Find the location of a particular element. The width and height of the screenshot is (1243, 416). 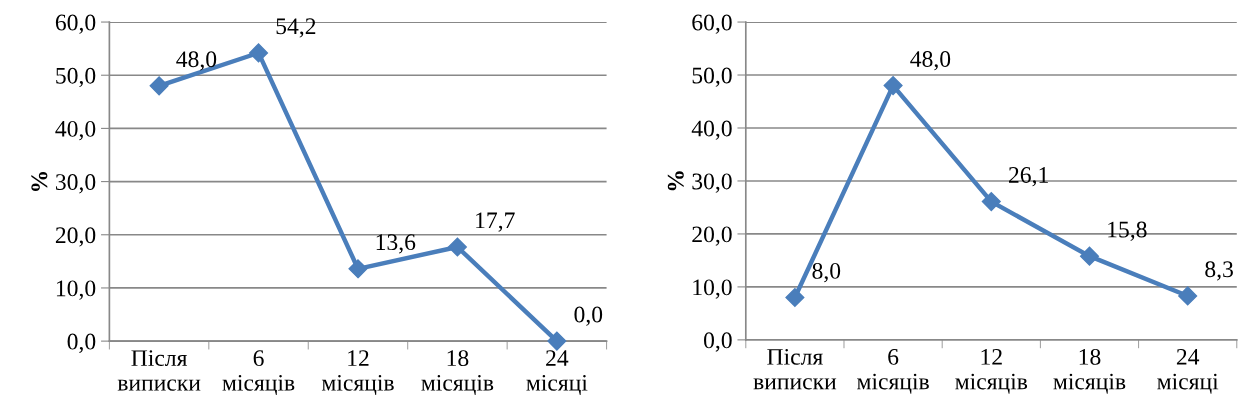

data-label: 15,8 is located at coordinates (1127, 231).